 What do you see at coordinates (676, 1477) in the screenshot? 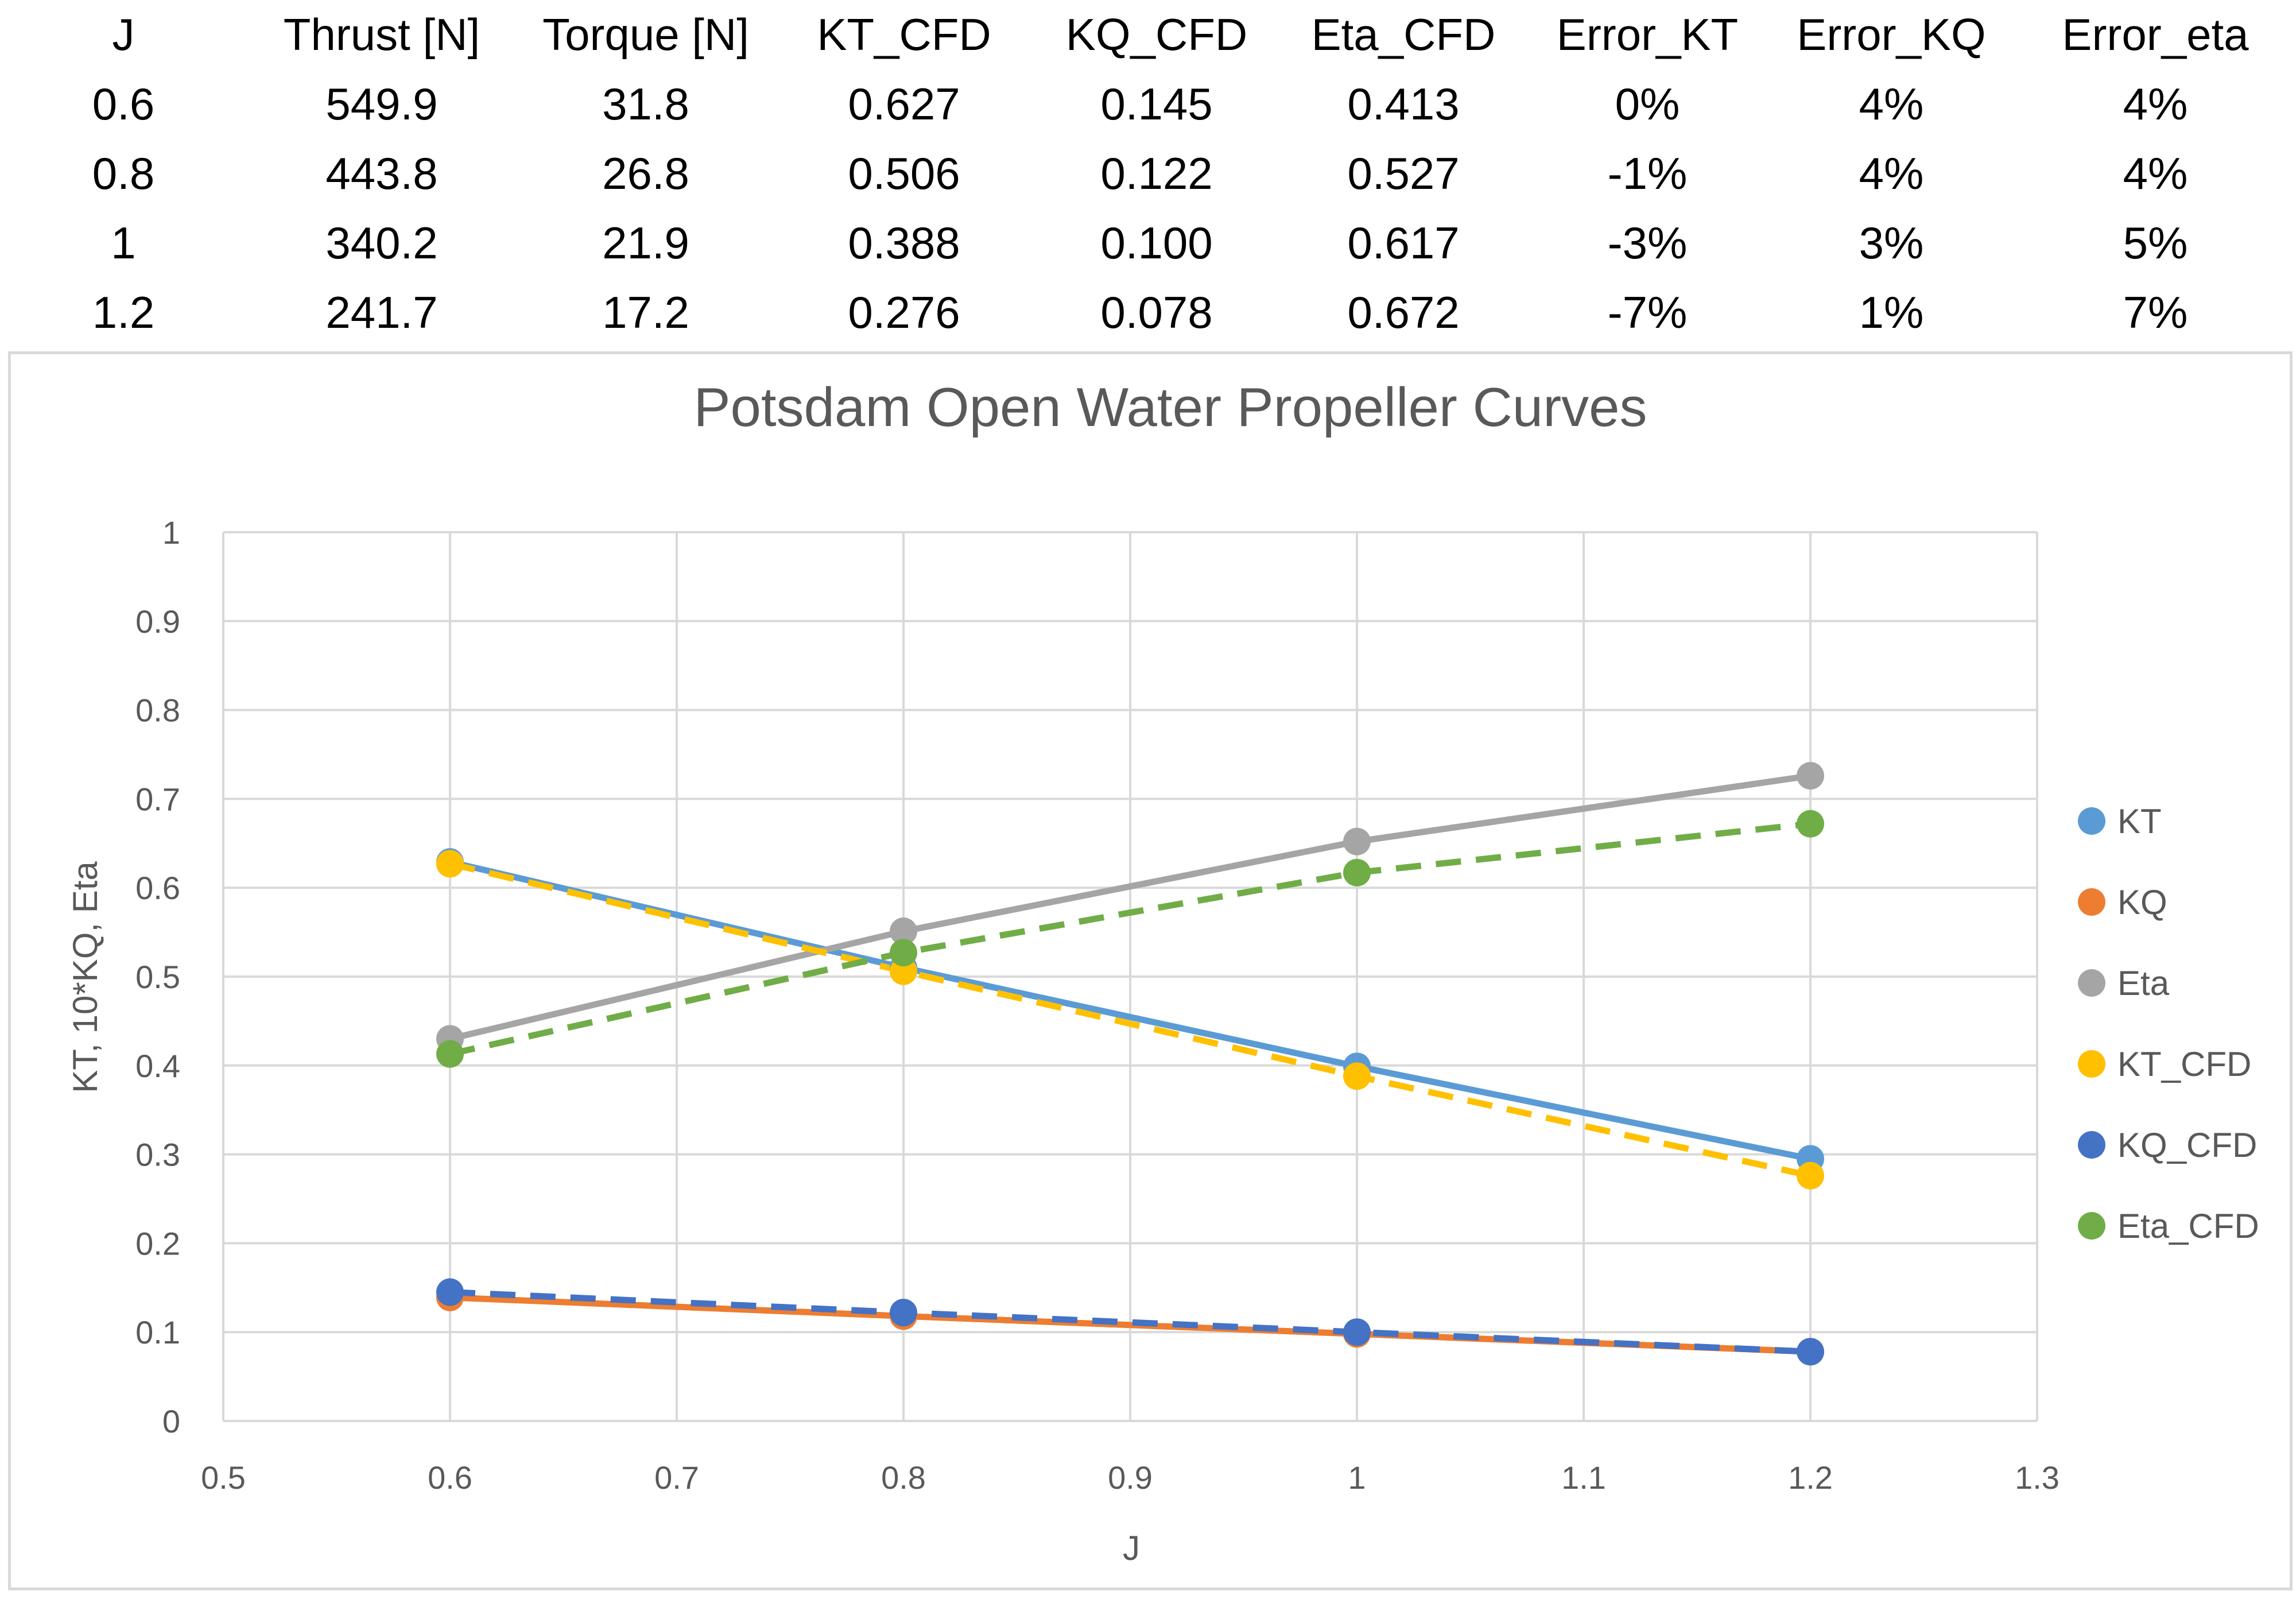
I see `x-tick-label: 0.7` at bounding box center [676, 1477].